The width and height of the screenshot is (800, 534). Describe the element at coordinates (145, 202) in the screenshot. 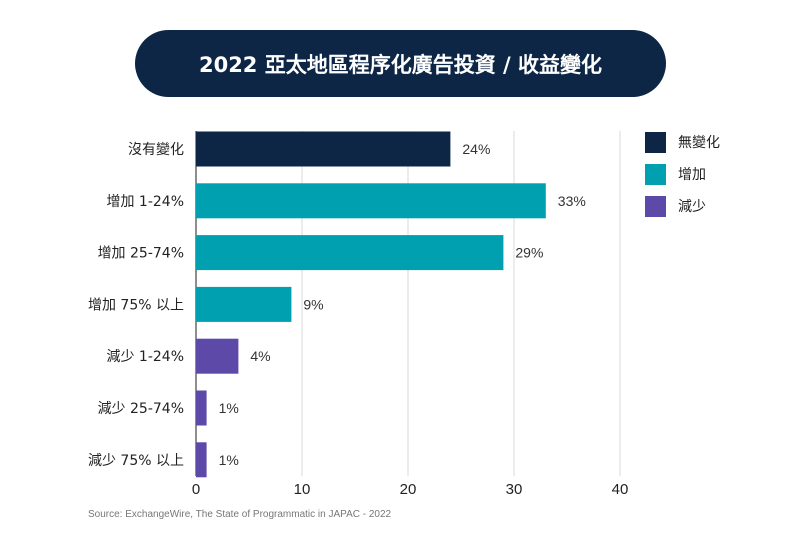

I see `category-label-2: 增加 1-24%` at that location.